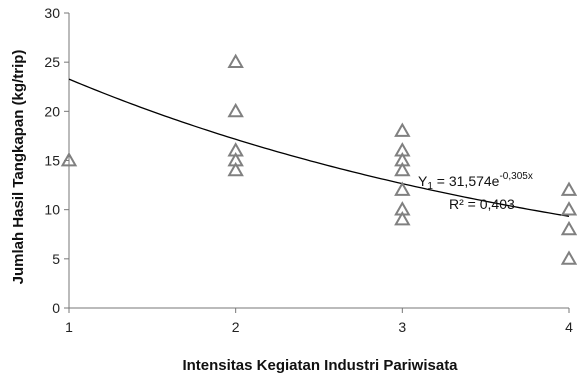  Describe the element at coordinates (56, 259) in the screenshot. I see `y-tick-label: 5` at that location.